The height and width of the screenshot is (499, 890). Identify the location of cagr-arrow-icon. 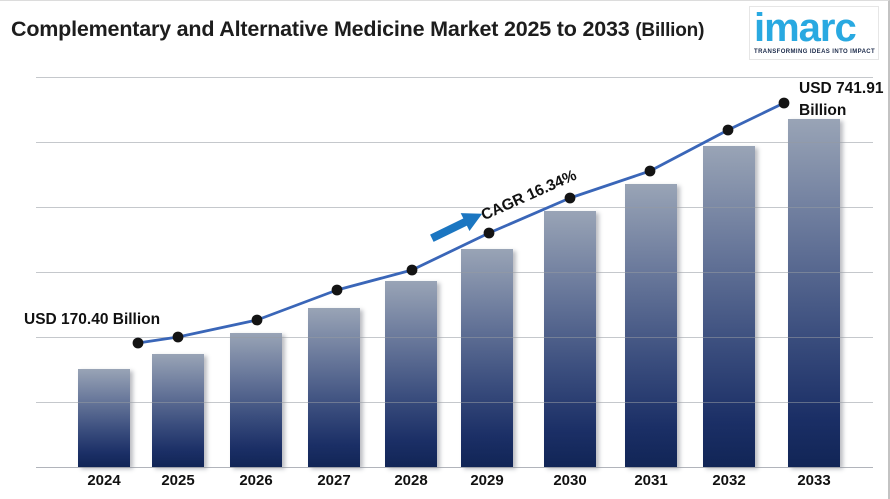
(457, 226).